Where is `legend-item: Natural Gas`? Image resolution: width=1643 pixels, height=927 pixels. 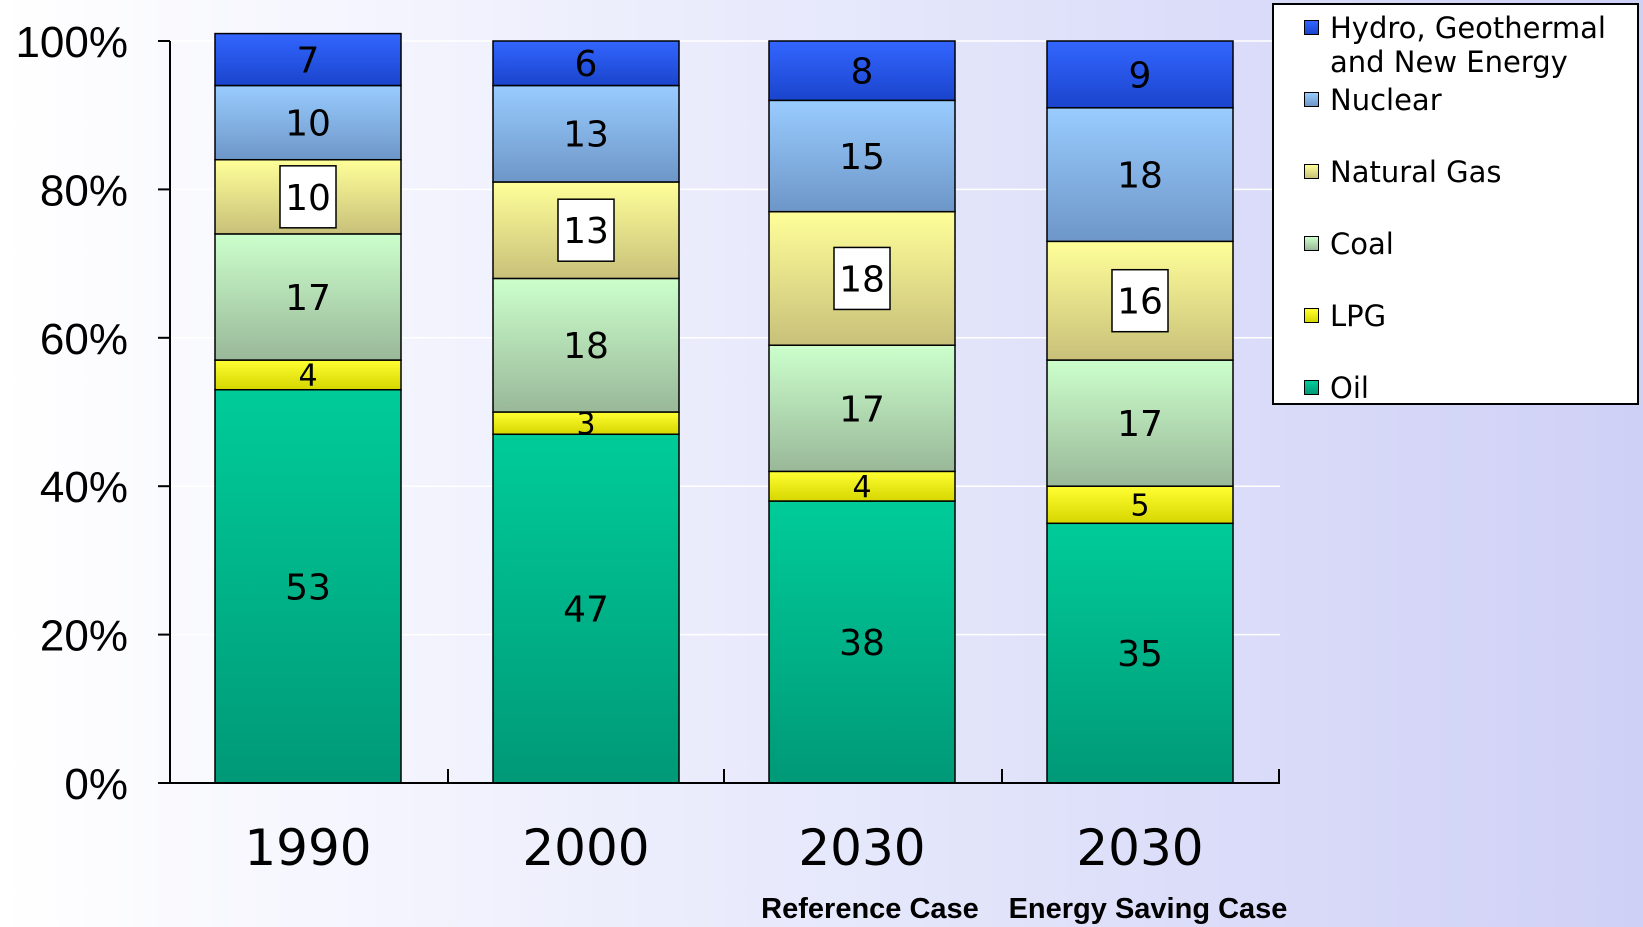
legend-item: Natural Gas is located at coordinates (1467, 172).